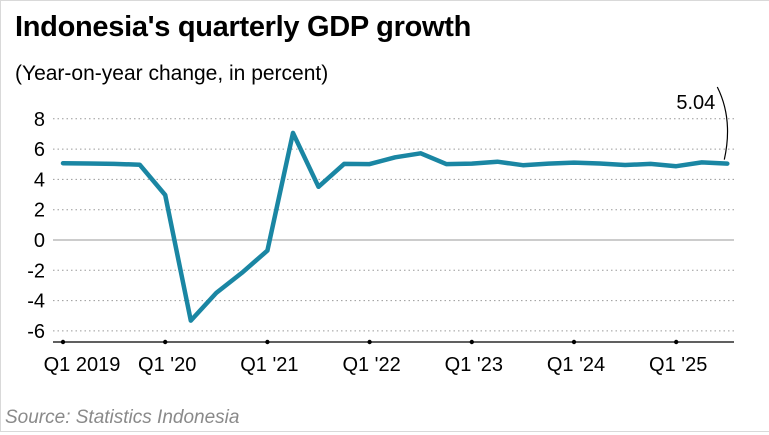 This screenshot has height=435, width=769. Describe the element at coordinates (269, 365) in the screenshot. I see `x-tick-label: Q1 '21` at that location.